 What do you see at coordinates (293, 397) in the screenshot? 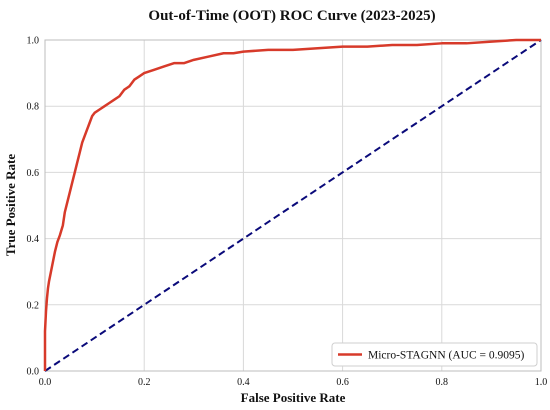
I see `x-axis-label: False Positive Rate` at bounding box center [293, 397].